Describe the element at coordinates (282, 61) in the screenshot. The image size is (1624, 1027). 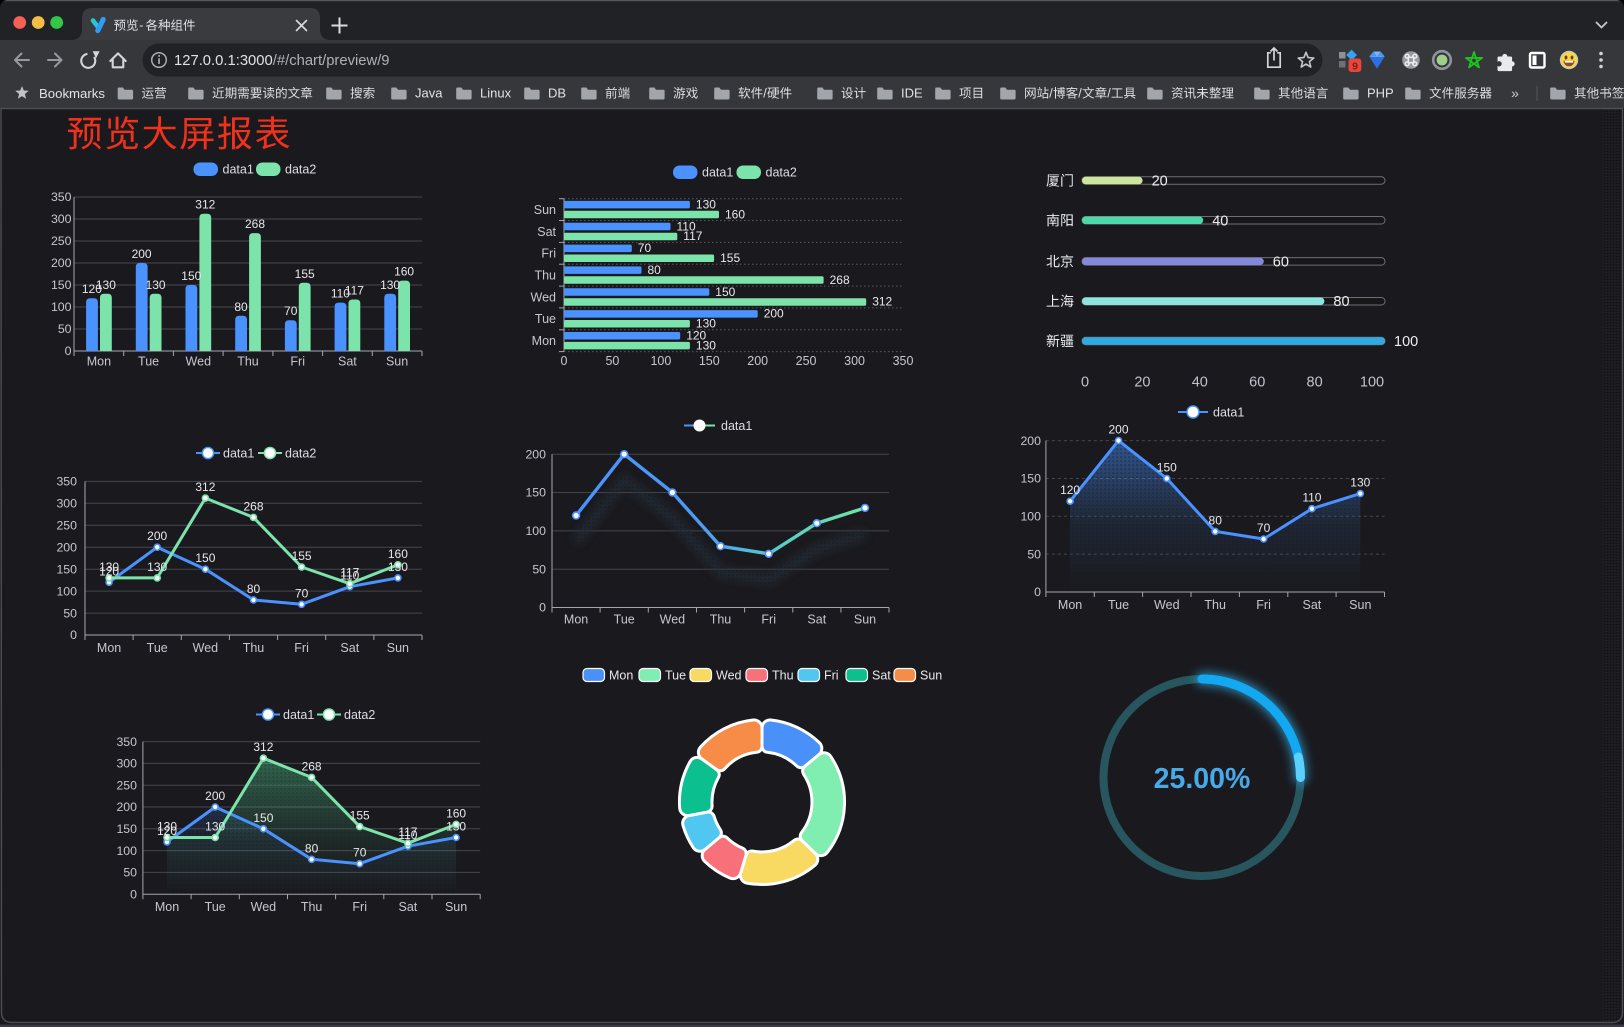
I see `svg-text:127.0.0.1:3000/#/chart/preview: 127.0.0.1:3000/#/chart/preview/9` at that location.